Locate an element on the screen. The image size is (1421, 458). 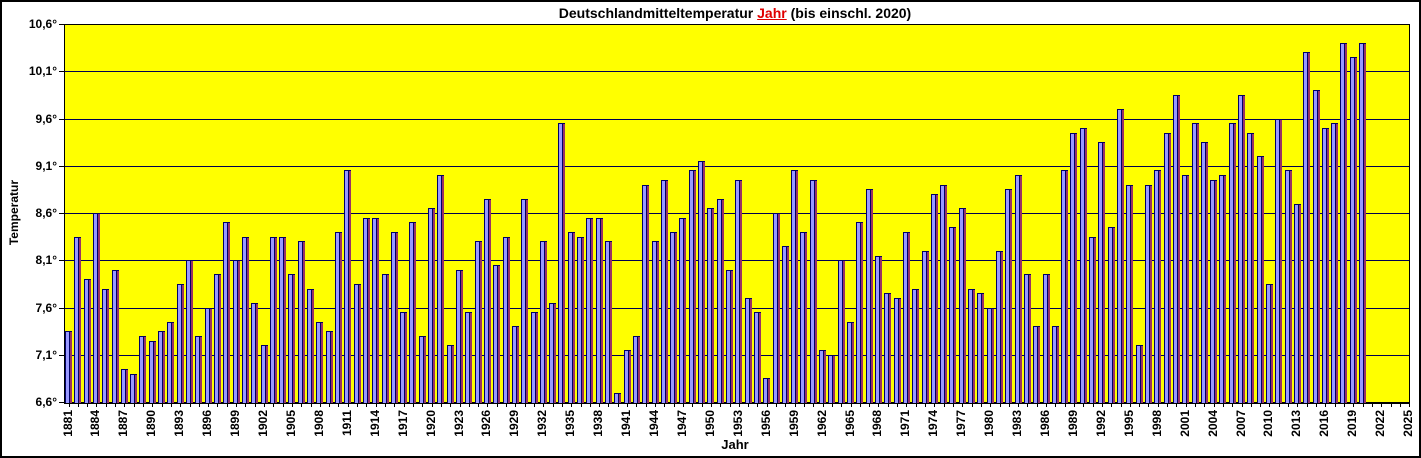
y-tick-label: 10,1° is located at coordinates (42, 71).